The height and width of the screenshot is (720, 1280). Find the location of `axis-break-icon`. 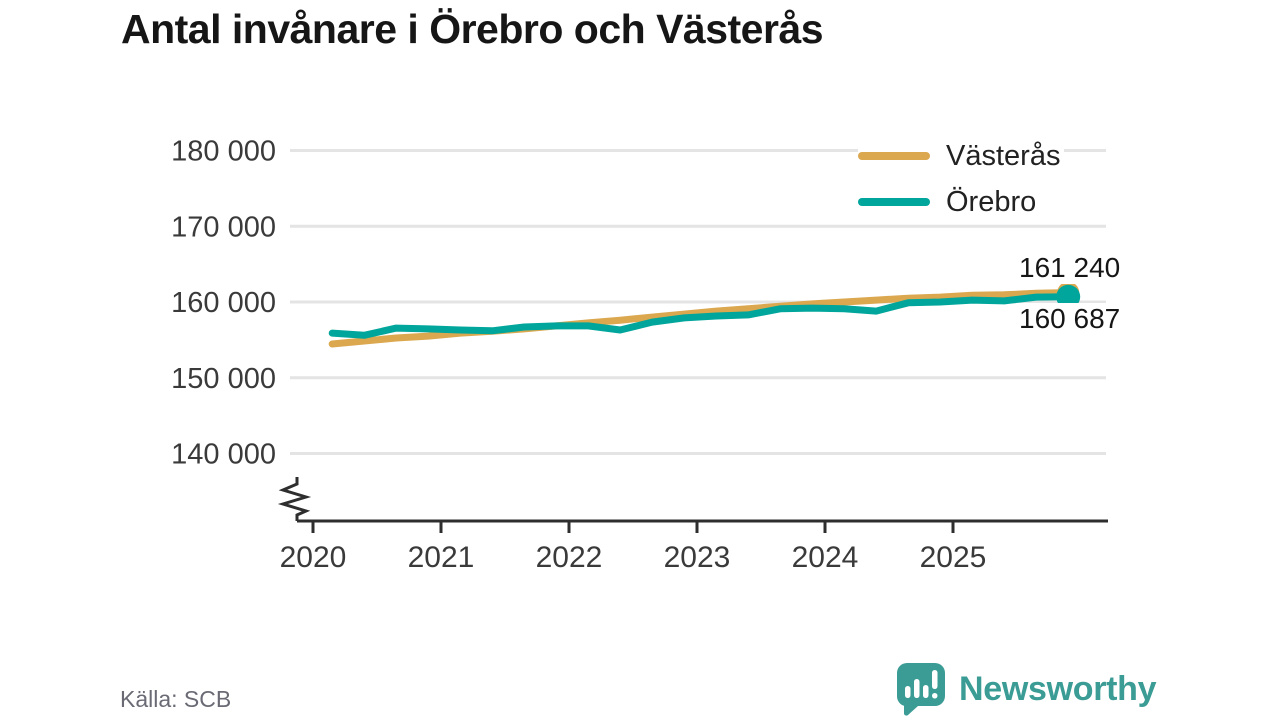

axis-break-icon is located at coordinates (294, 499).